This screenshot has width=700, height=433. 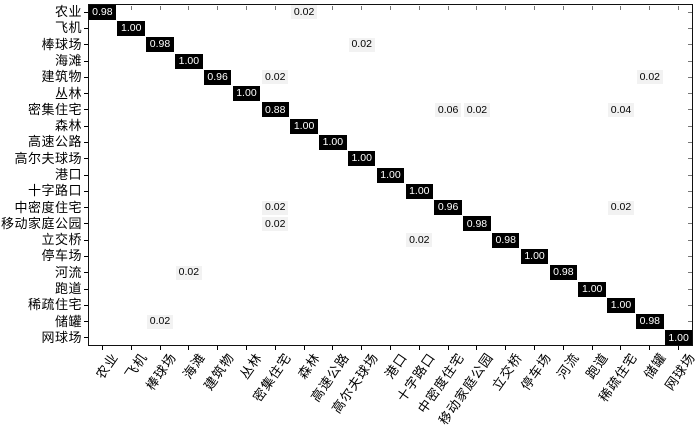 What do you see at coordinates (48, 207) in the screenshot?
I see `y-axis-label: 中密度住宅` at bounding box center [48, 207].